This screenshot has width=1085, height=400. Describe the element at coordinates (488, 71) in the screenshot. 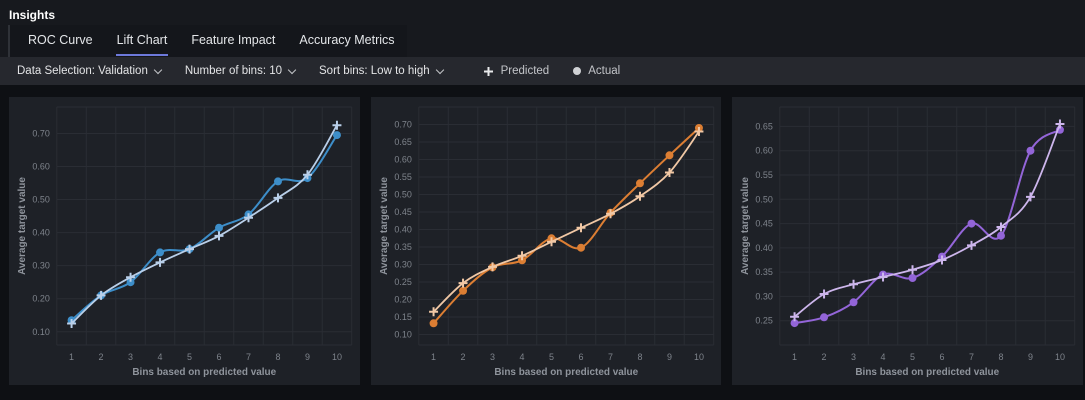

I see `plus-marker-icon` at that location.